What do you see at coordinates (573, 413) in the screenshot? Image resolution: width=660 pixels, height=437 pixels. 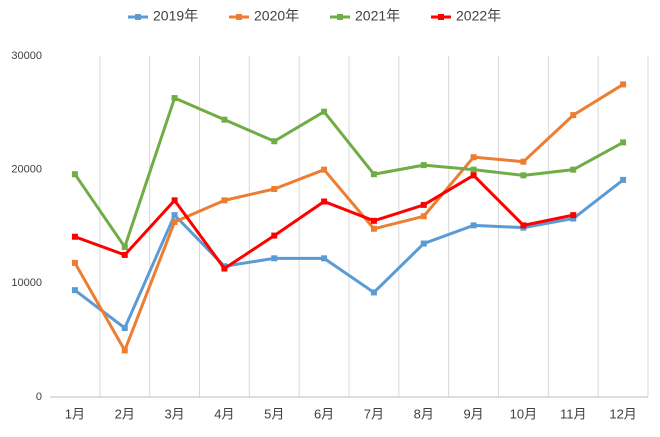 I see `x-tick-label: 11月` at bounding box center [573, 413].